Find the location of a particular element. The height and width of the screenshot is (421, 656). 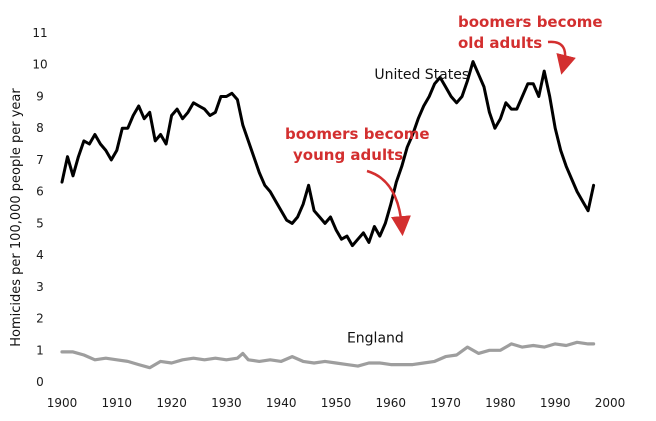

x-tick-label: 1960 is located at coordinates (391, 403).